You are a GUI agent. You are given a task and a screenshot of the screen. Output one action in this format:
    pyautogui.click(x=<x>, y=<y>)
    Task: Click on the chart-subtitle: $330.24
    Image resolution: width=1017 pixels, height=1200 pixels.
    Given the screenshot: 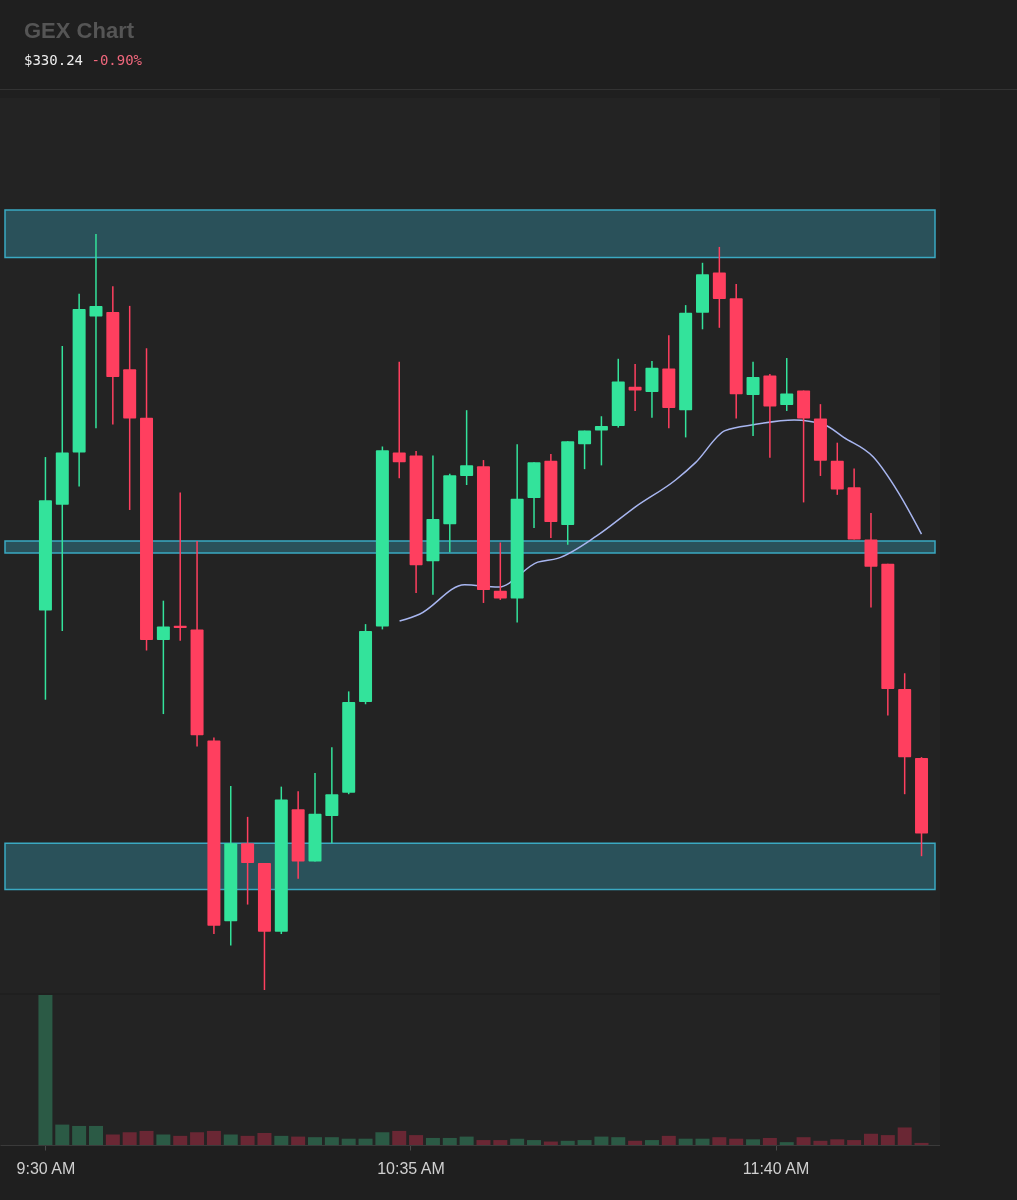 What is the action you would take?
    pyautogui.click(x=54, y=60)
    